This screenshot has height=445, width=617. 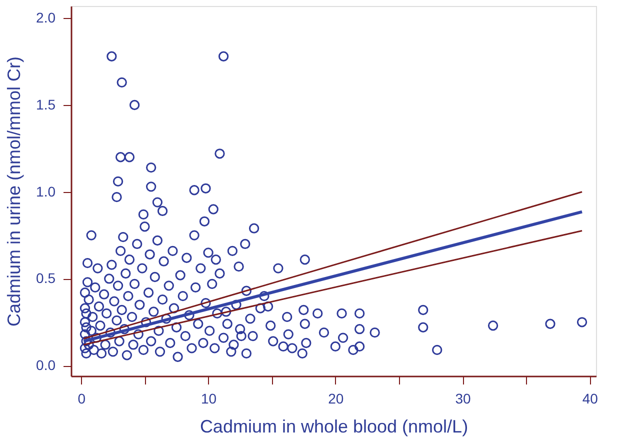 What do you see at coordinates (14, 191) in the screenshot?
I see `y-axis-title: Cadmium in urine (nmol/mmol Cr)` at bounding box center [14, 191].